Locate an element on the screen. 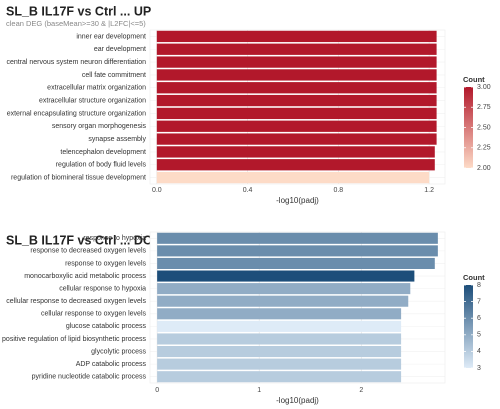 This screenshot has height=409, width=500. y-tick-label: regulation of body fluid levels is located at coordinates (101, 165).